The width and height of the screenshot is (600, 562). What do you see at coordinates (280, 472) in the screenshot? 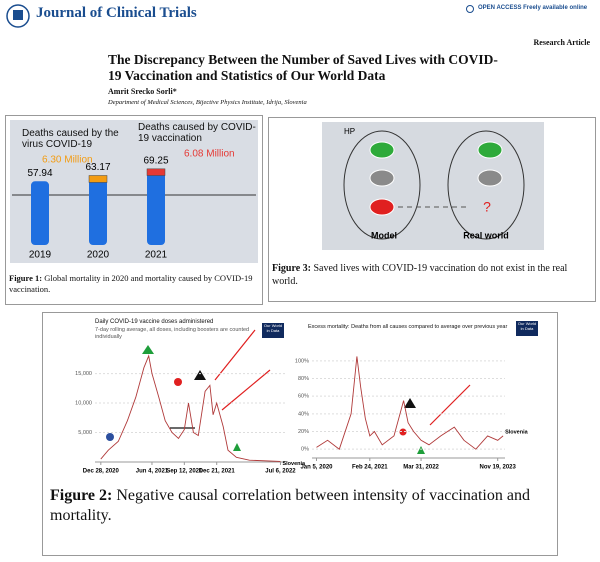
I see `x-tick-label: Jul 6, 2022` at bounding box center [280, 472].